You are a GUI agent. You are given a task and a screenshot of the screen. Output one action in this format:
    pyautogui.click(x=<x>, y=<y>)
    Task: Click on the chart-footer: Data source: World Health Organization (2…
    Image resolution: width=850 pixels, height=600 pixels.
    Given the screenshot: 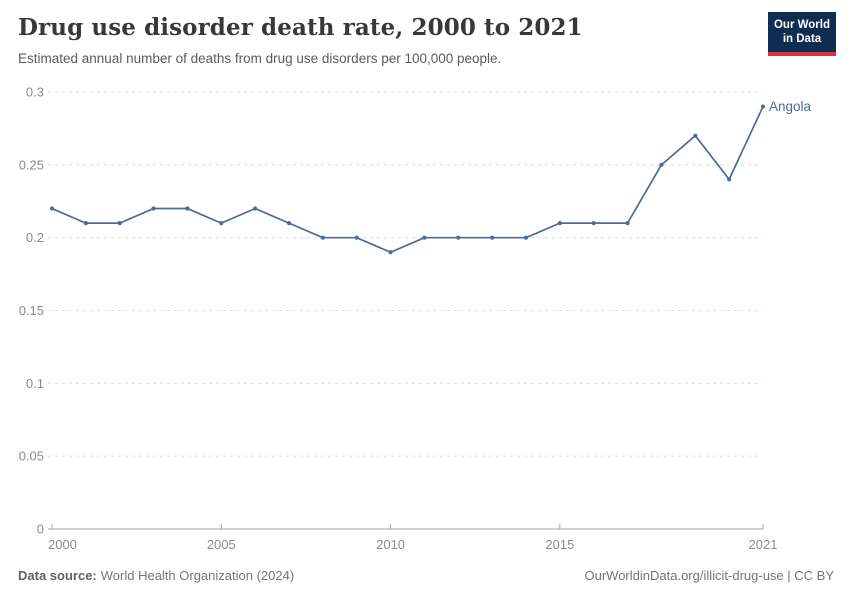 What is the action you would take?
    pyautogui.click(x=426, y=575)
    